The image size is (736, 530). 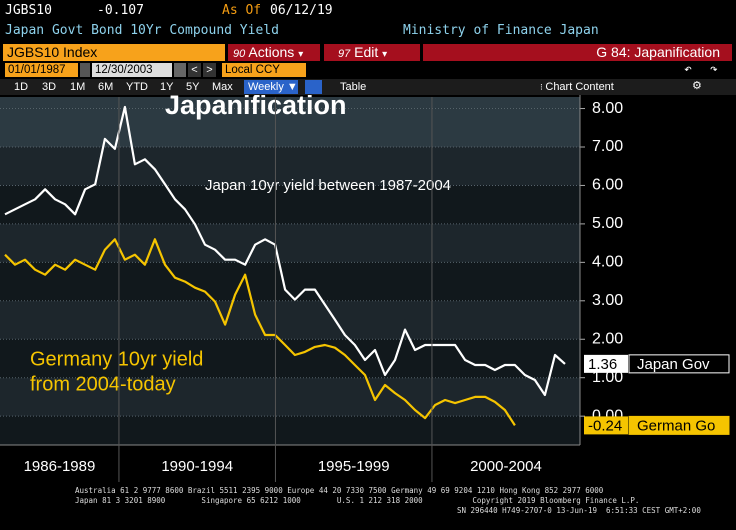 I want to click on end-date: 12/30/2003, so click(x=132, y=70).